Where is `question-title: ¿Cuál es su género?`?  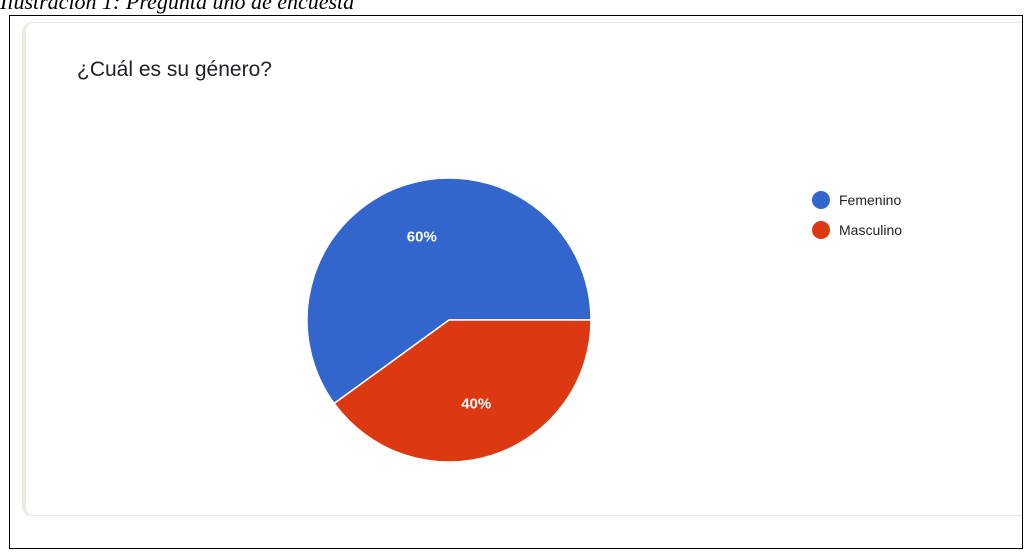 question-title: ¿Cuál es su género? is located at coordinates (174, 69).